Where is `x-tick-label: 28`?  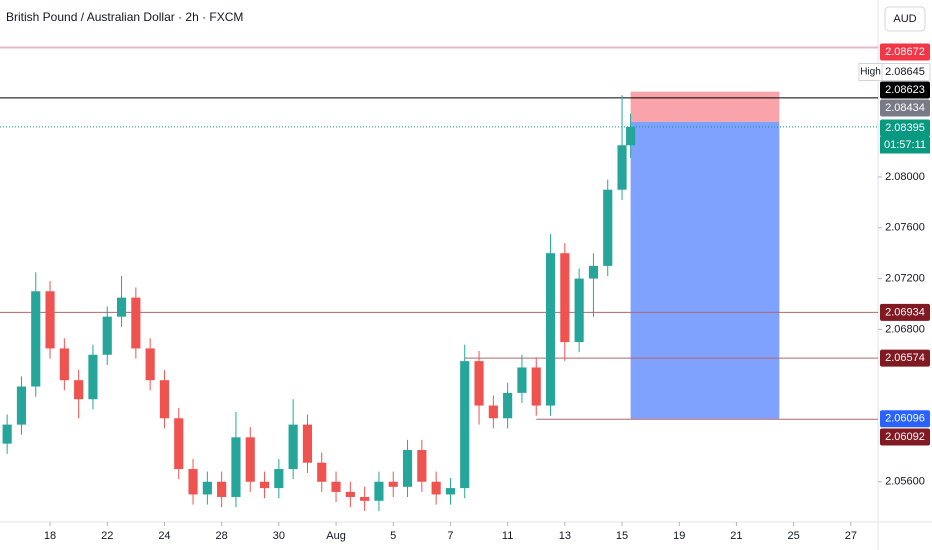 x-tick-label: 28 is located at coordinates (222, 536).